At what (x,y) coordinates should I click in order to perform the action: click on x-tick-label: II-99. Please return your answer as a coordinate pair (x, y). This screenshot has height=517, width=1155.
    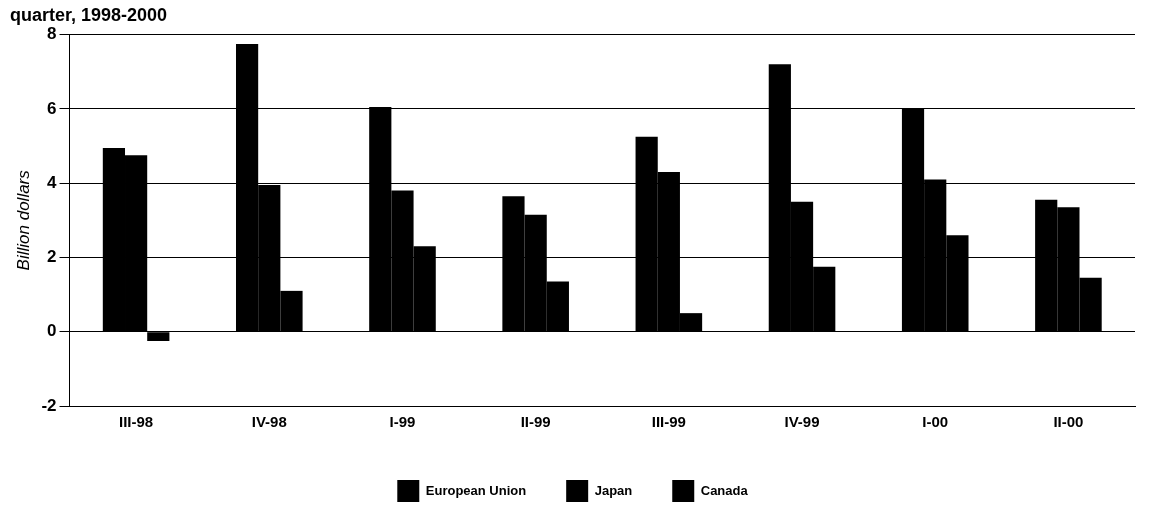
    Looking at the image, I should click on (535, 422).